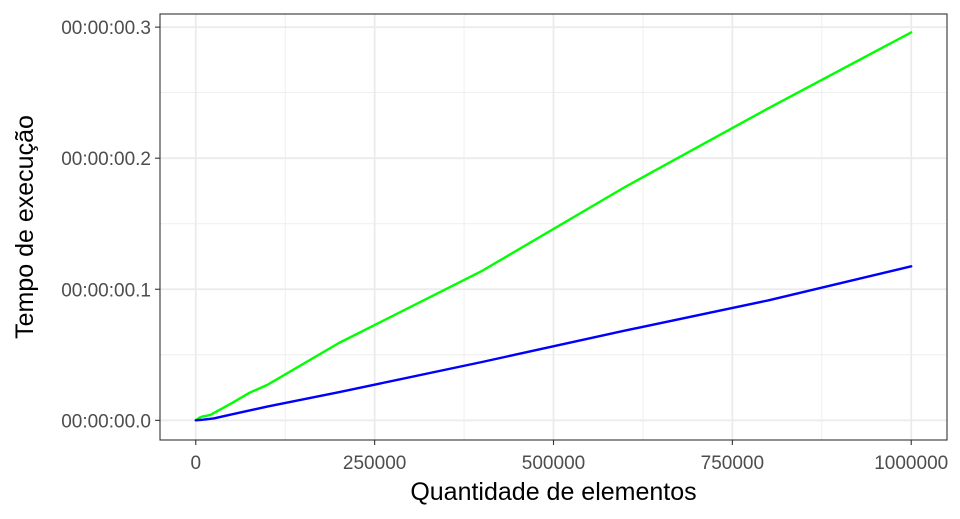  I want to click on y-axis-title: Tempo de execução, so click(25, 227).